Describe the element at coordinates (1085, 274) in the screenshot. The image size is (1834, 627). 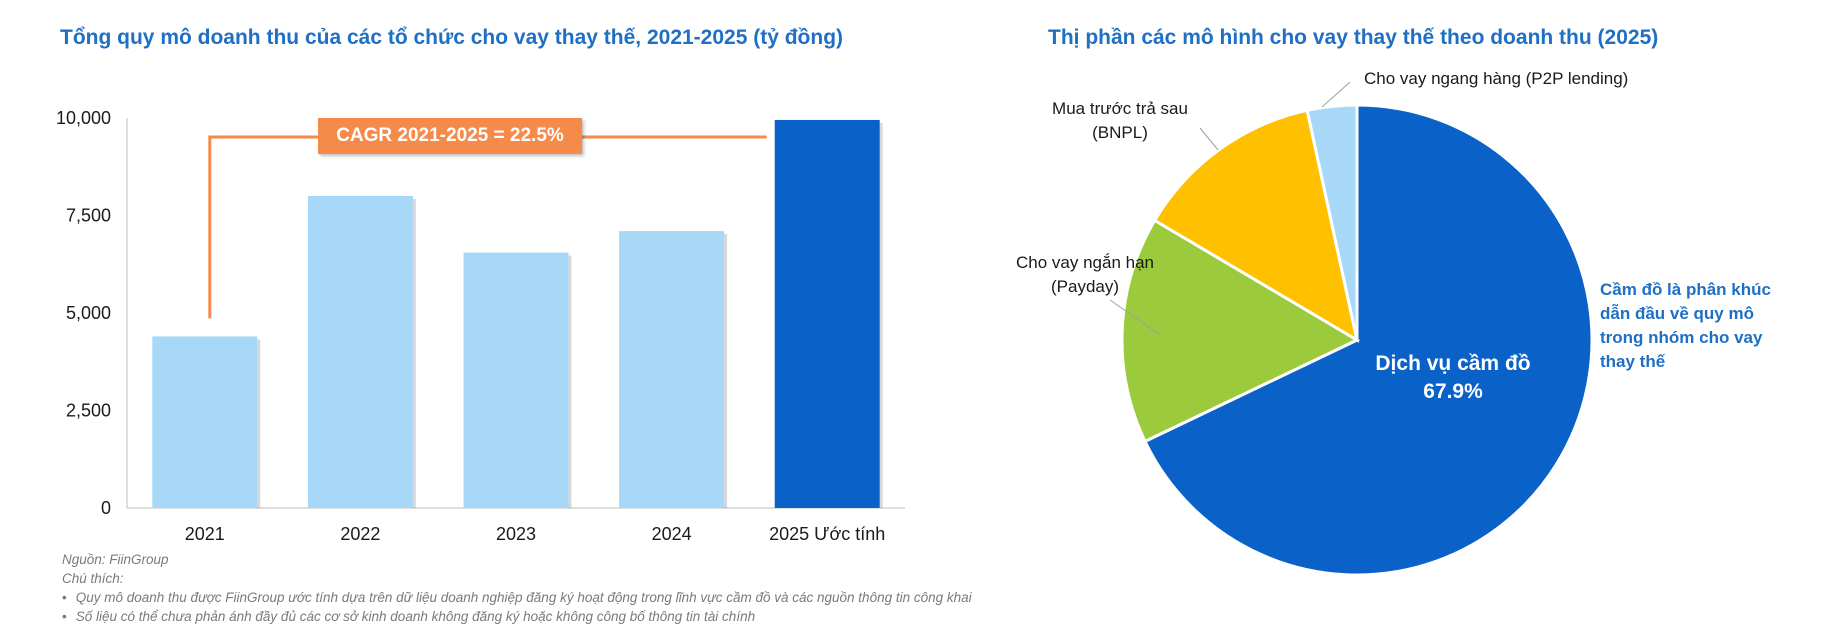
I see `pie-slice-label: Cho vay ngắn hạn (Payday)` at that location.